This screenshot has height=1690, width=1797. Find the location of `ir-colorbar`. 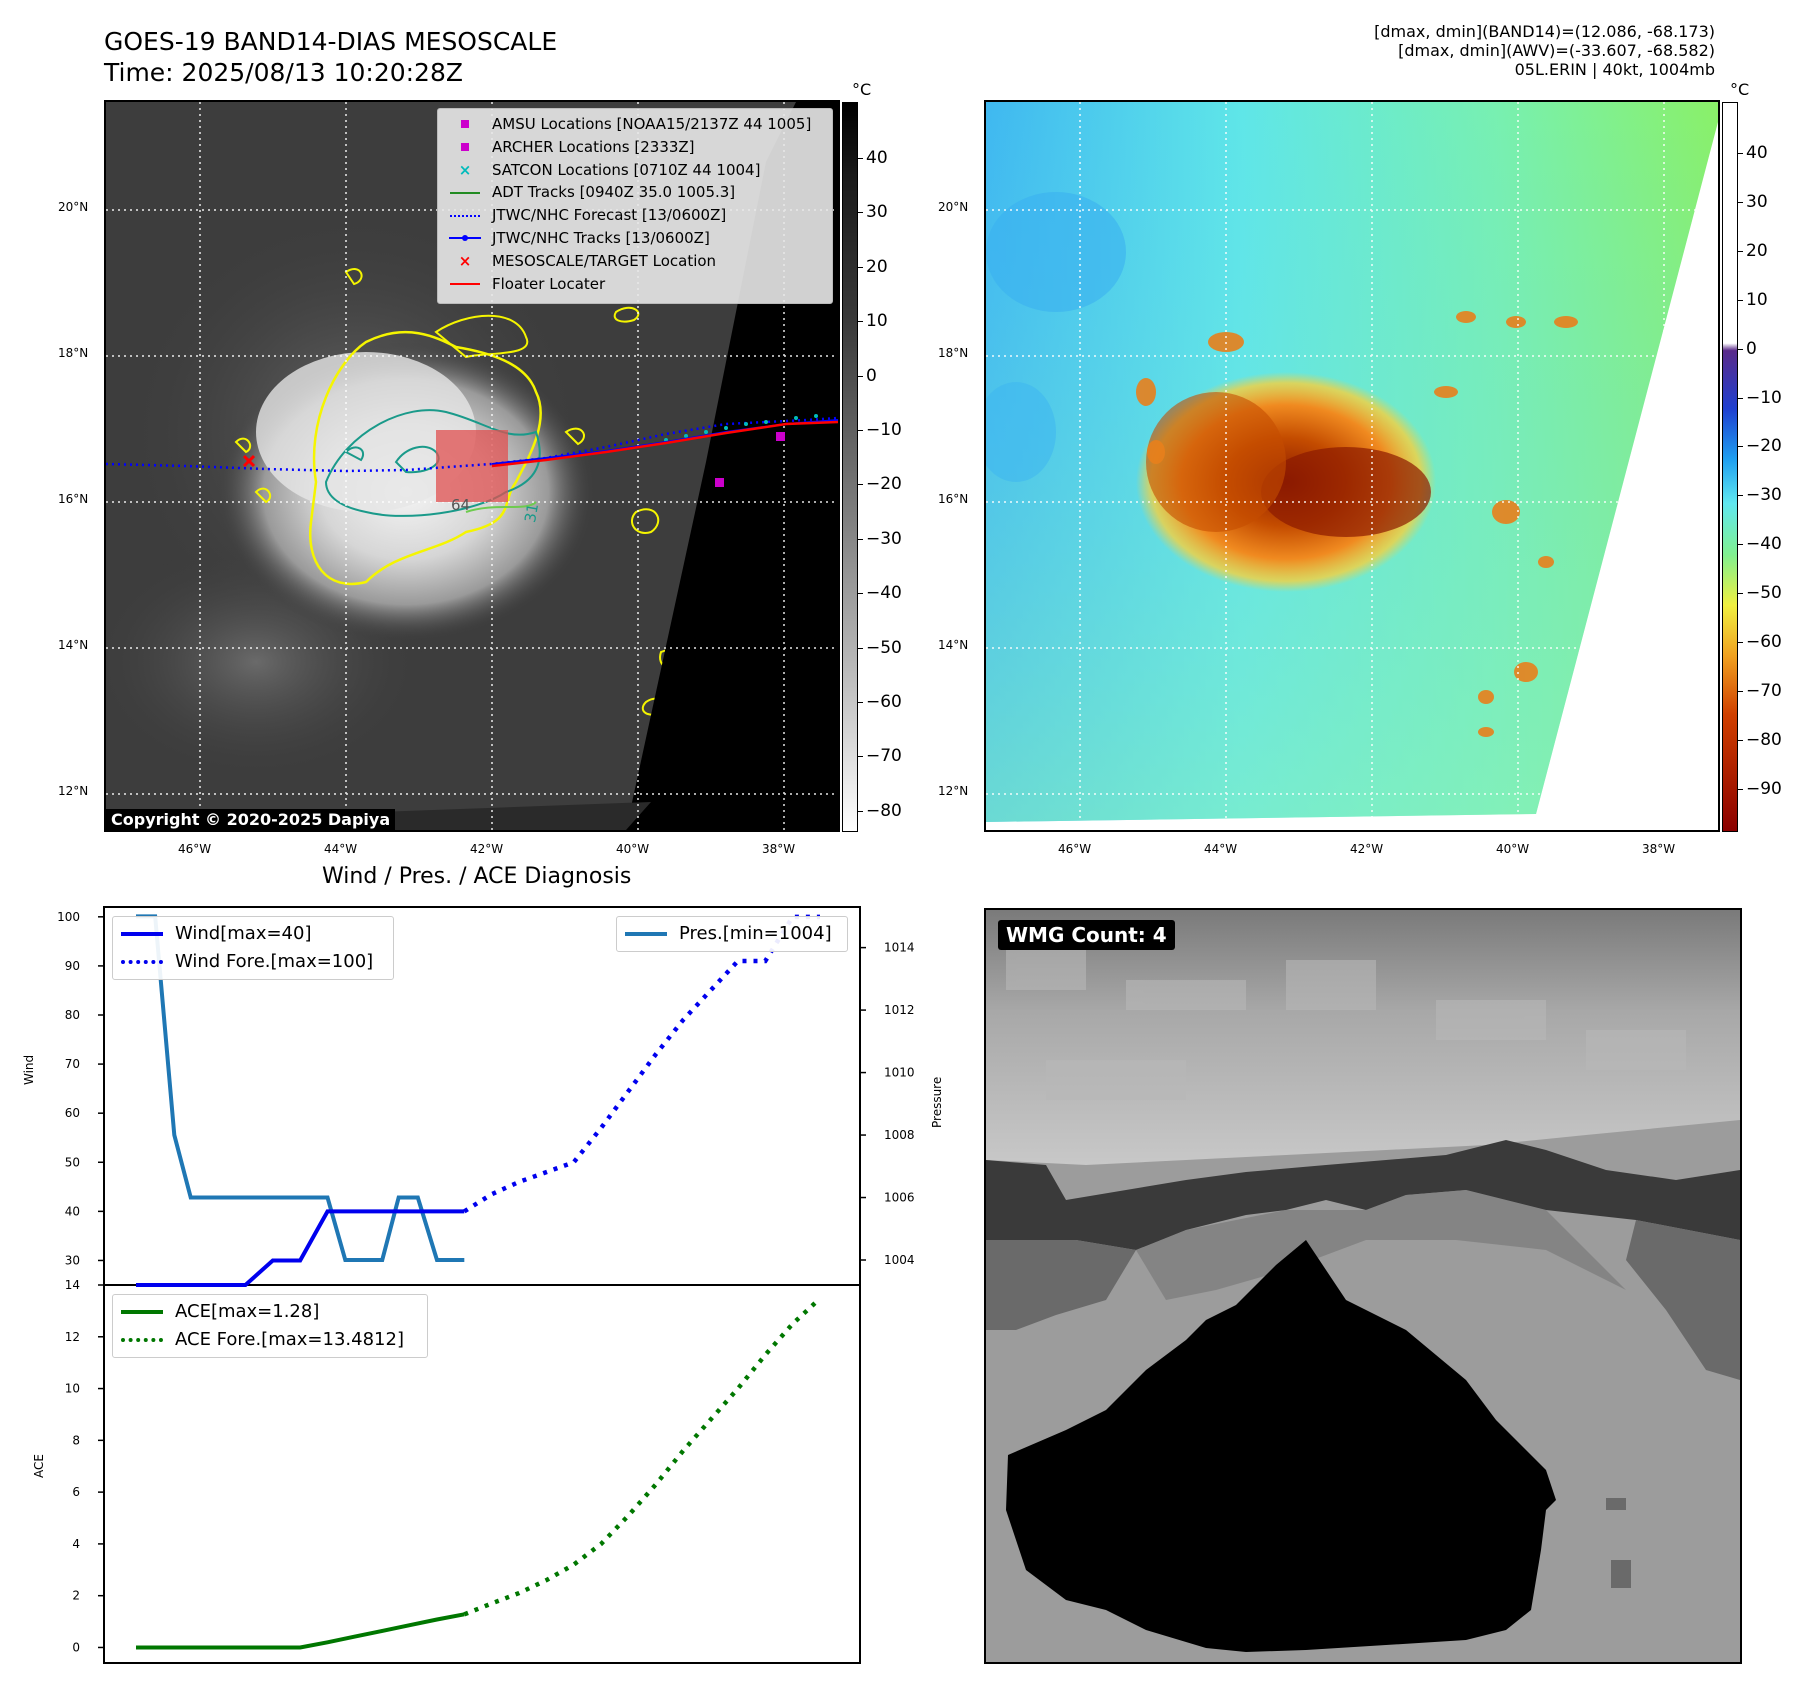

ir-colorbar is located at coordinates (850, 467).